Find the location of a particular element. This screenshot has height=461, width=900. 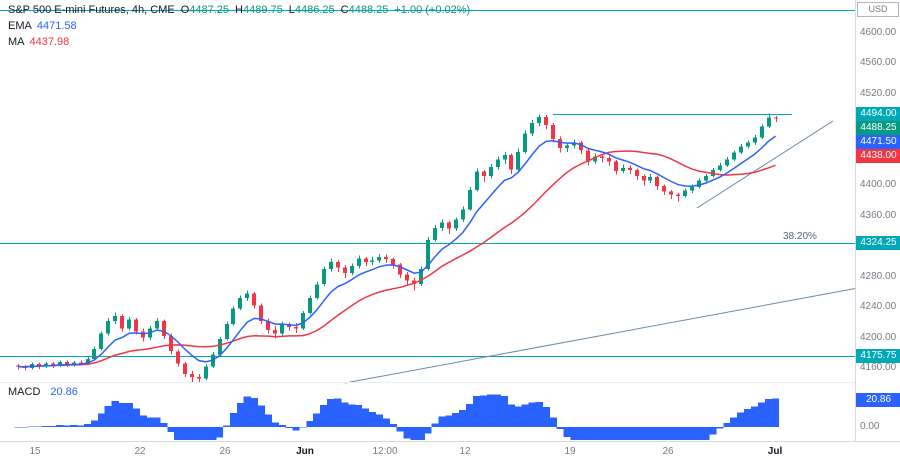

close-value: 4488.25 is located at coordinates (368, 10).